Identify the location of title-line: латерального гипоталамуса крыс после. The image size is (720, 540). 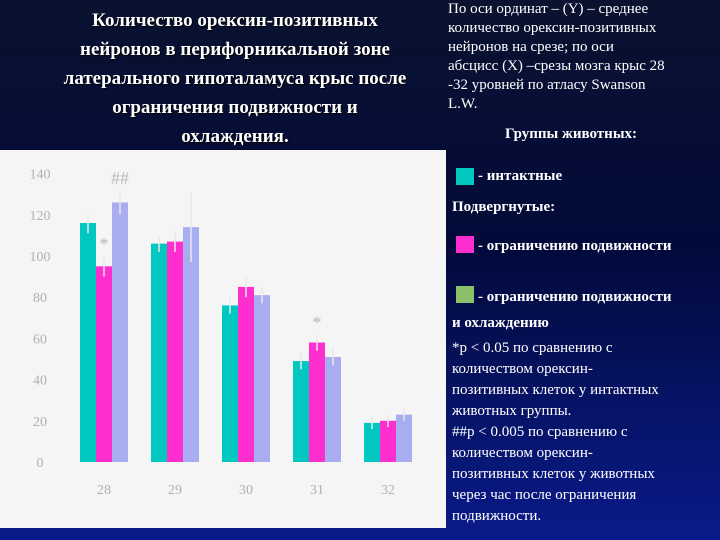
(235, 78).